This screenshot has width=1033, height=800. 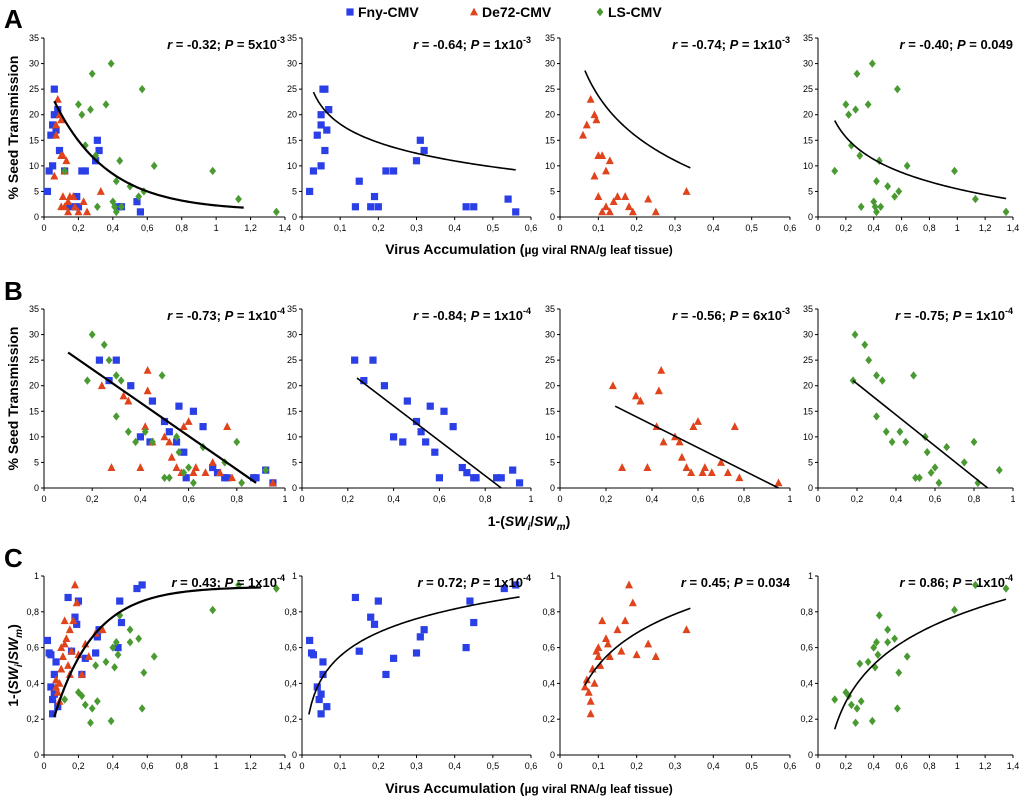 What do you see at coordinates (255, 315) in the screenshot?
I see `stat-p-value: = 1x10` at bounding box center [255, 315].